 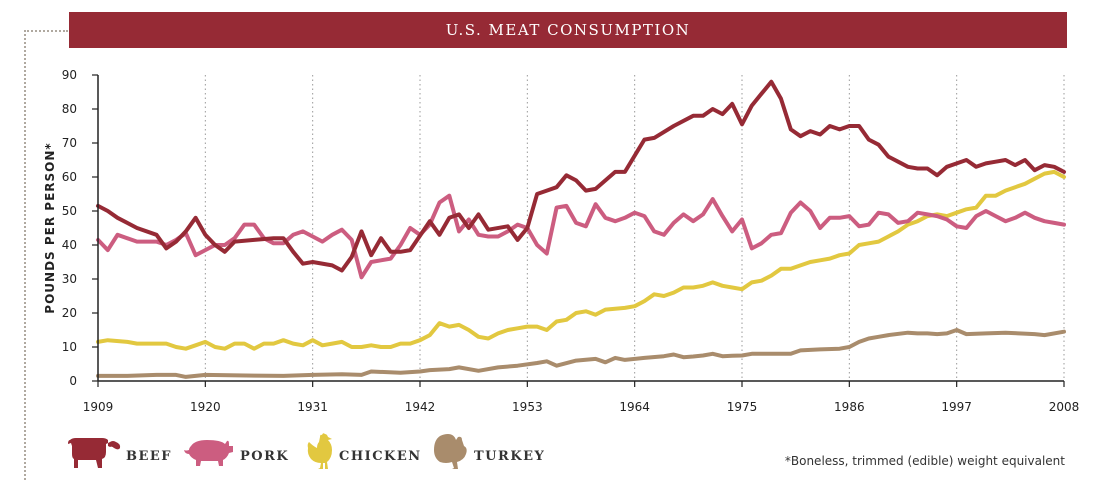 I want to click on legend-label-beef: BEEF, so click(x=149, y=456).